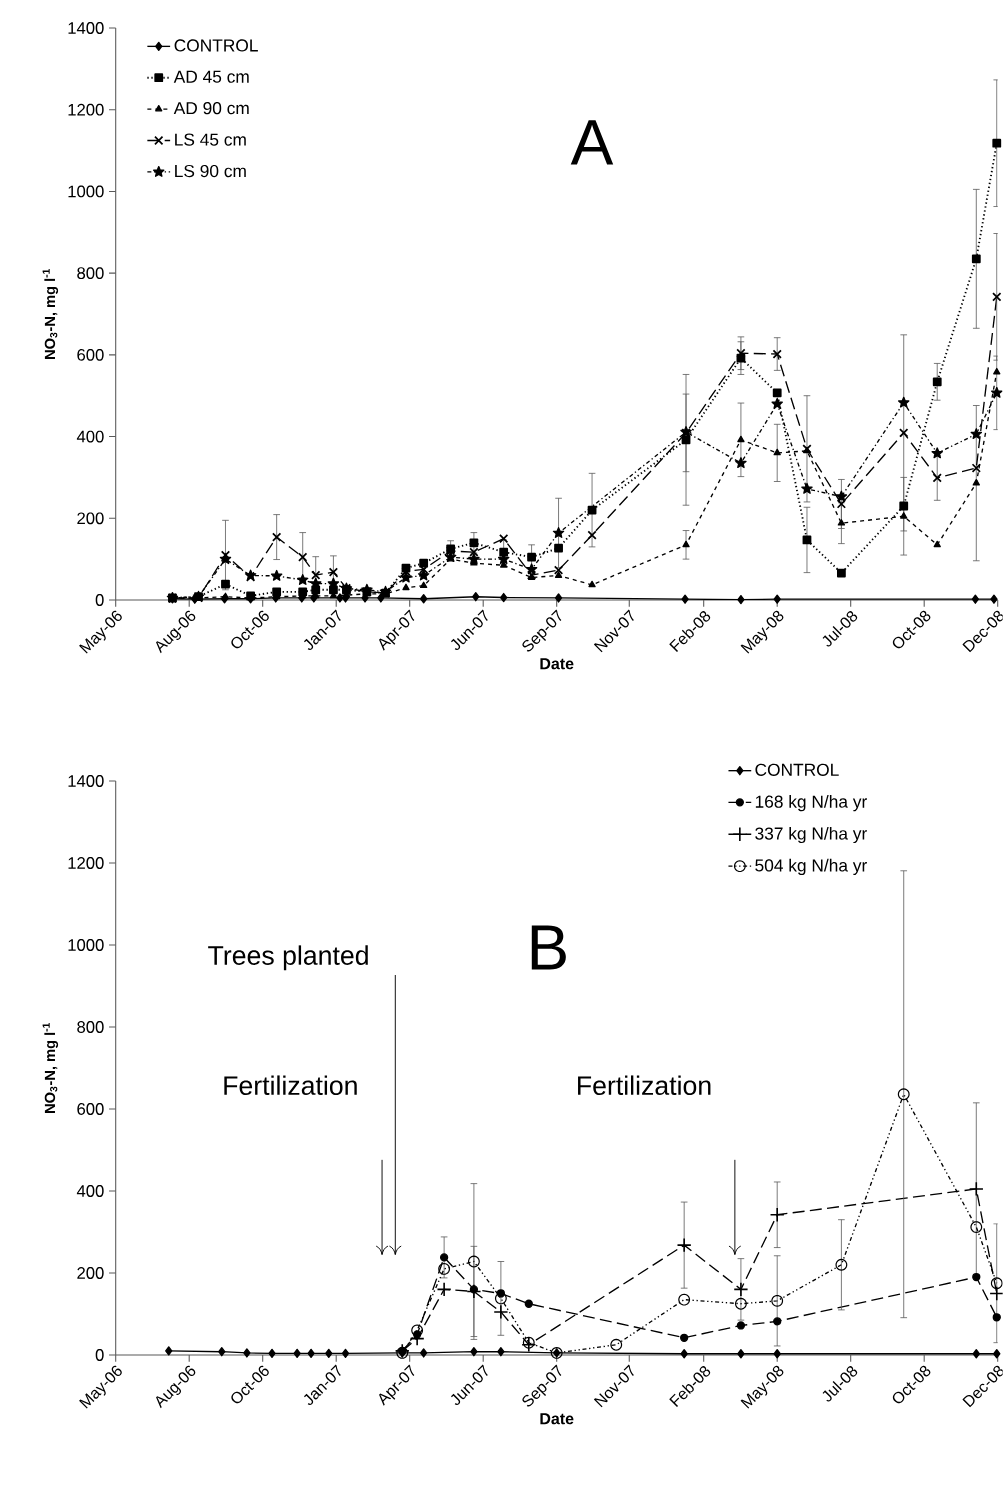 The width and height of the screenshot is (1003, 1493). What do you see at coordinates (210, 139) in the screenshot?
I see `legend-label: LS 45 cm` at bounding box center [210, 139].